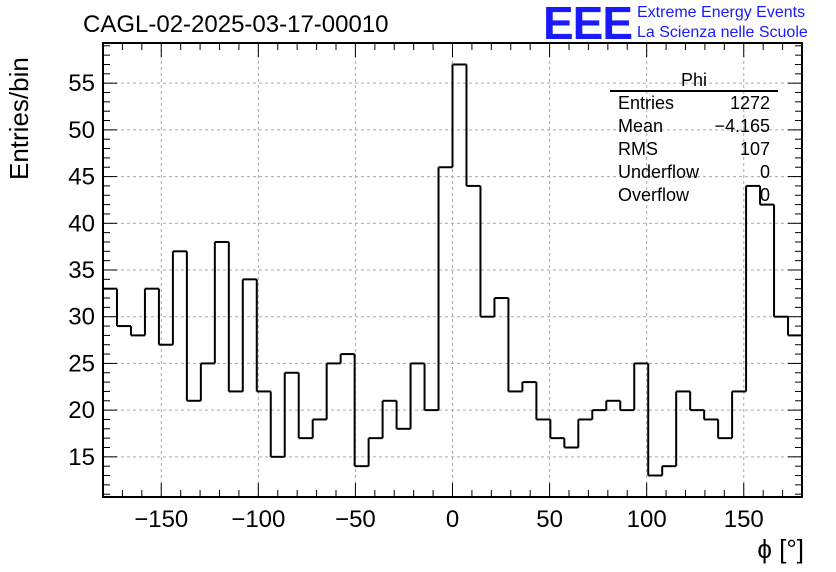  I want to click on org-name: Extreme Energy Events, so click(721, 12).